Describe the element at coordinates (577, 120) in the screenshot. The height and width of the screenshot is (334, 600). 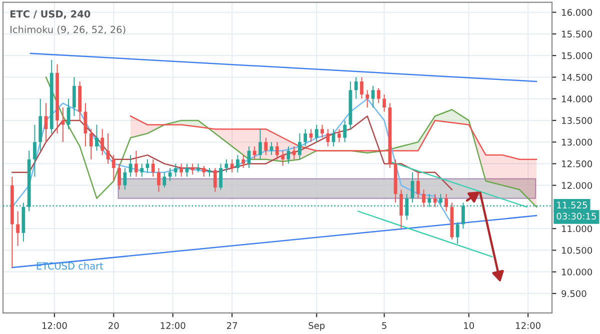
I see `y-tick-label: 13.500` at that location.